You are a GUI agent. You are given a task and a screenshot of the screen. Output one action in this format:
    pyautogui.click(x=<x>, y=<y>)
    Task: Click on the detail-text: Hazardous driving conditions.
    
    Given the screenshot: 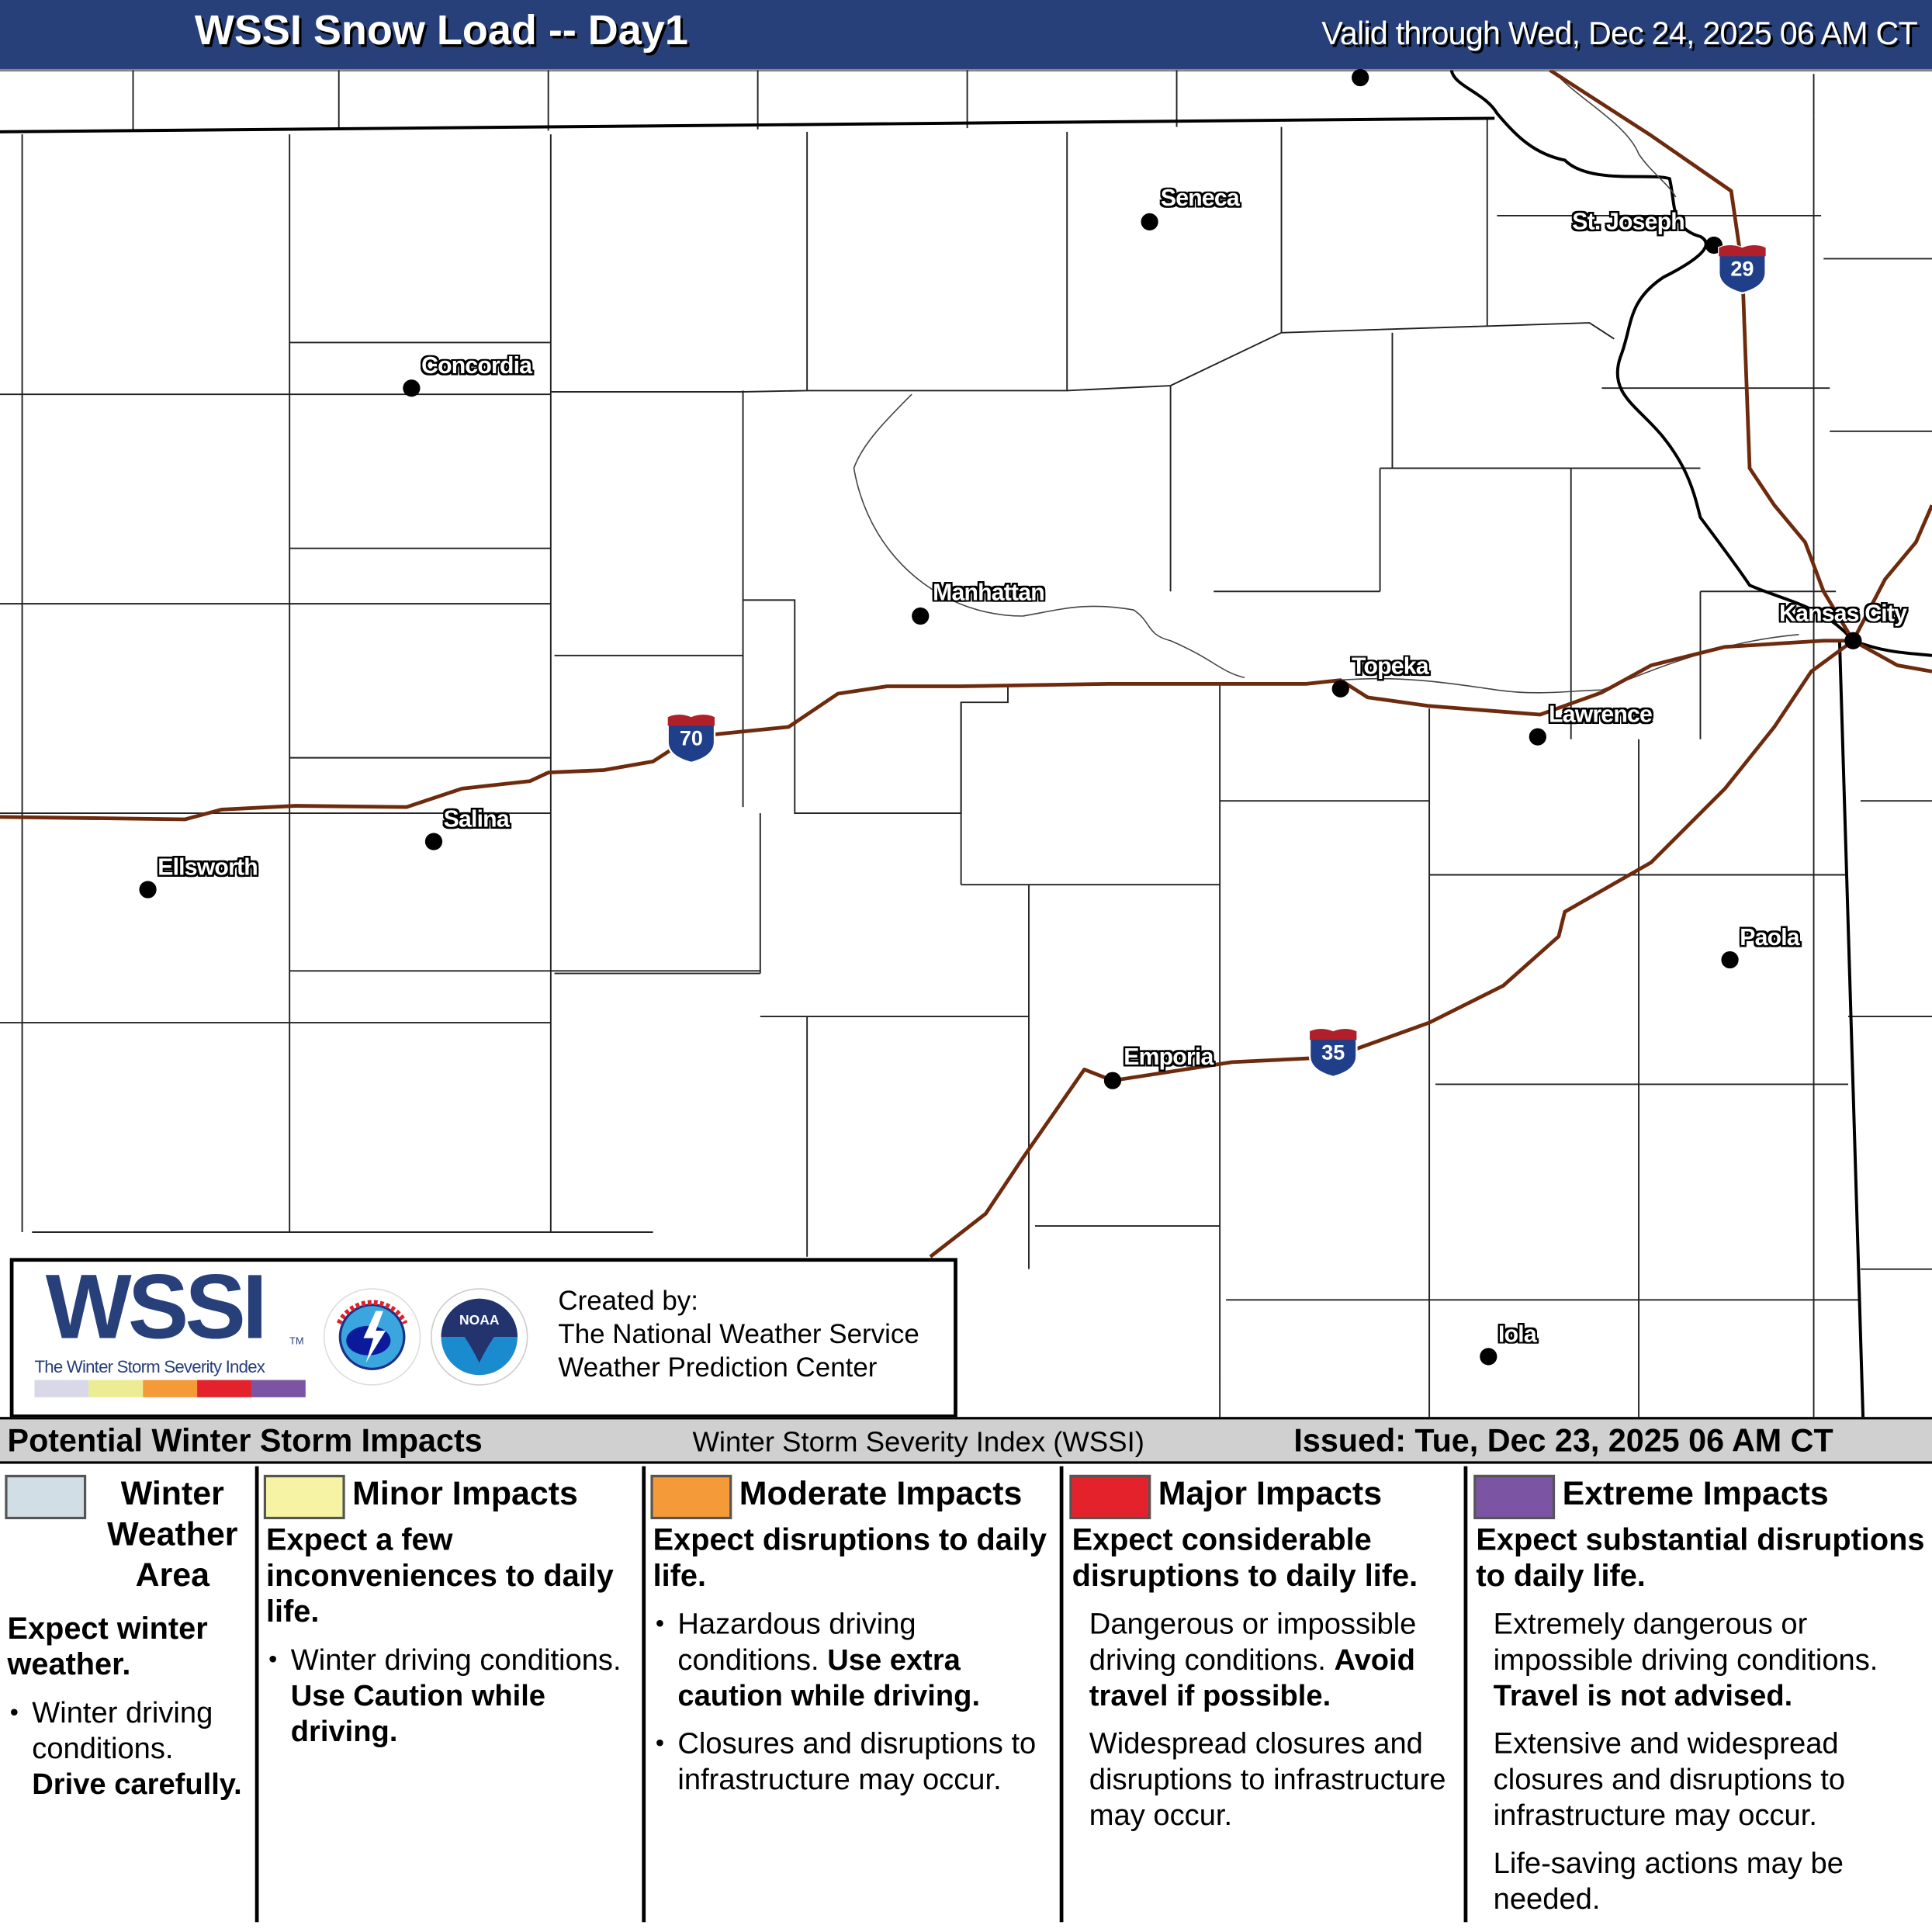 What is the action you would take?
    pyautogui.click(x=796, y=1643)
    